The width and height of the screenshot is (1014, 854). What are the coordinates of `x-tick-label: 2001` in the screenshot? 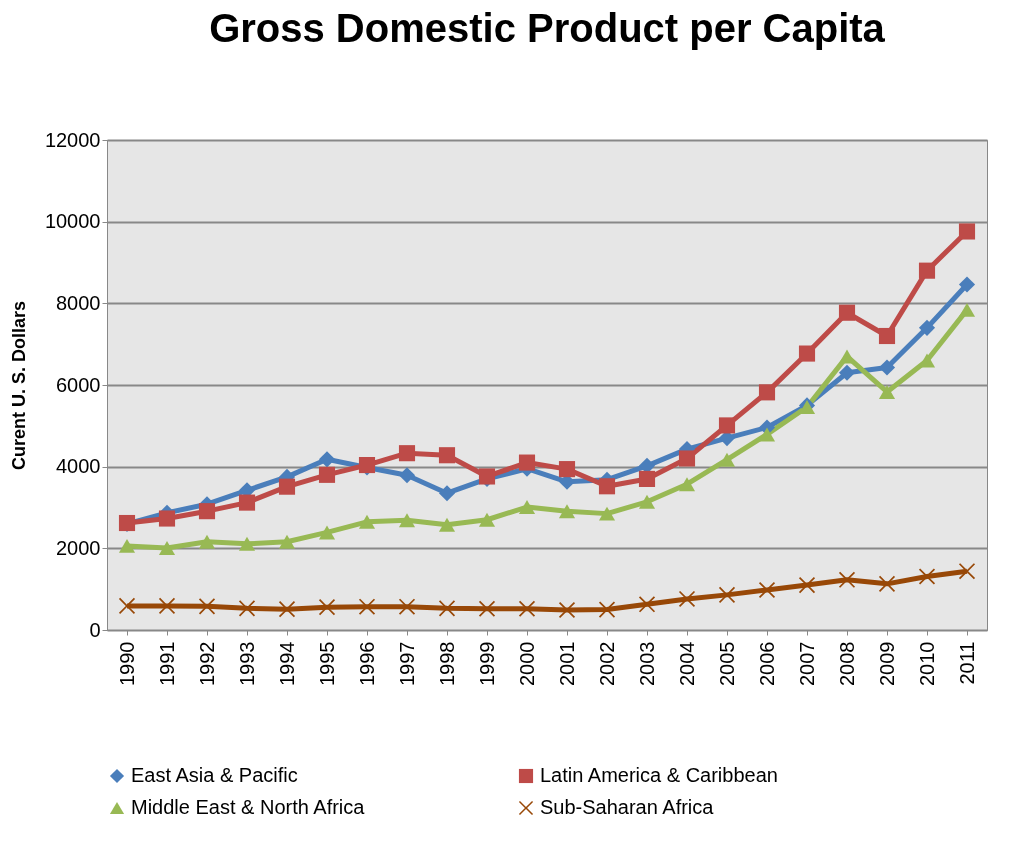 It's located at (566, 663).